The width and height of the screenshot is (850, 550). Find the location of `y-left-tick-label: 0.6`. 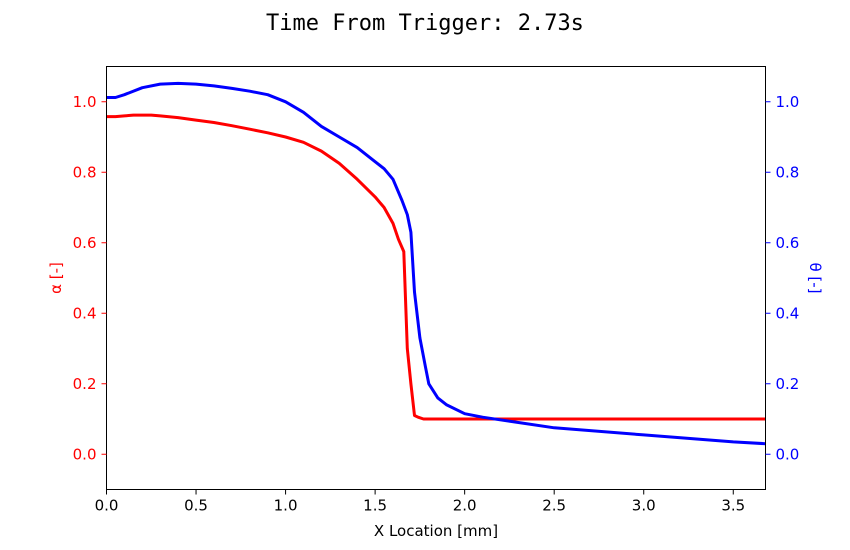

y-left-tick-label: 0.6 is located at coordinates (85, 243).